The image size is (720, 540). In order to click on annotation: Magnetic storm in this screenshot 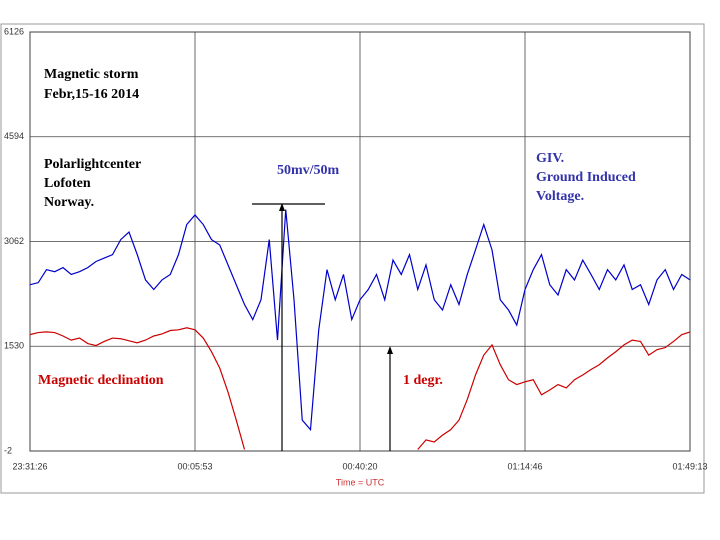, I will do `click(91, 74)`.